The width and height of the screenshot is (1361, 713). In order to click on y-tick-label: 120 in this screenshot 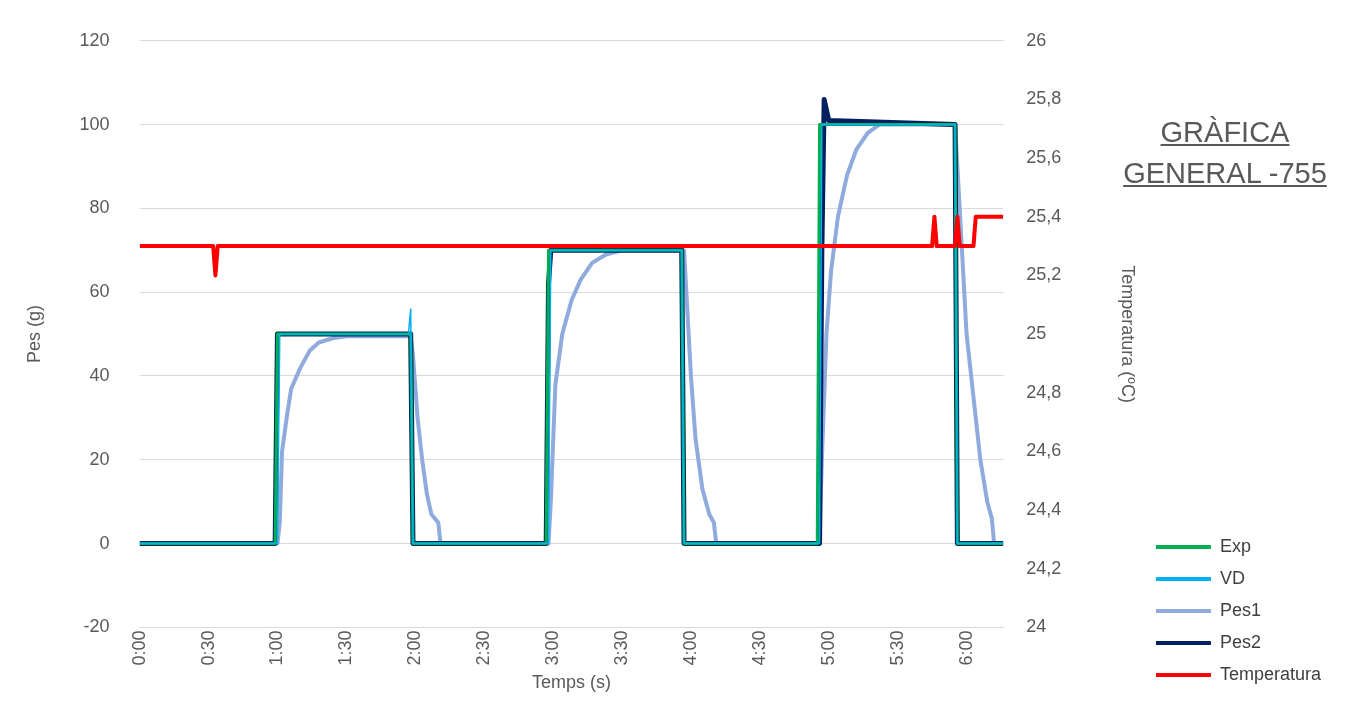, I will do `click(94, 39)`.